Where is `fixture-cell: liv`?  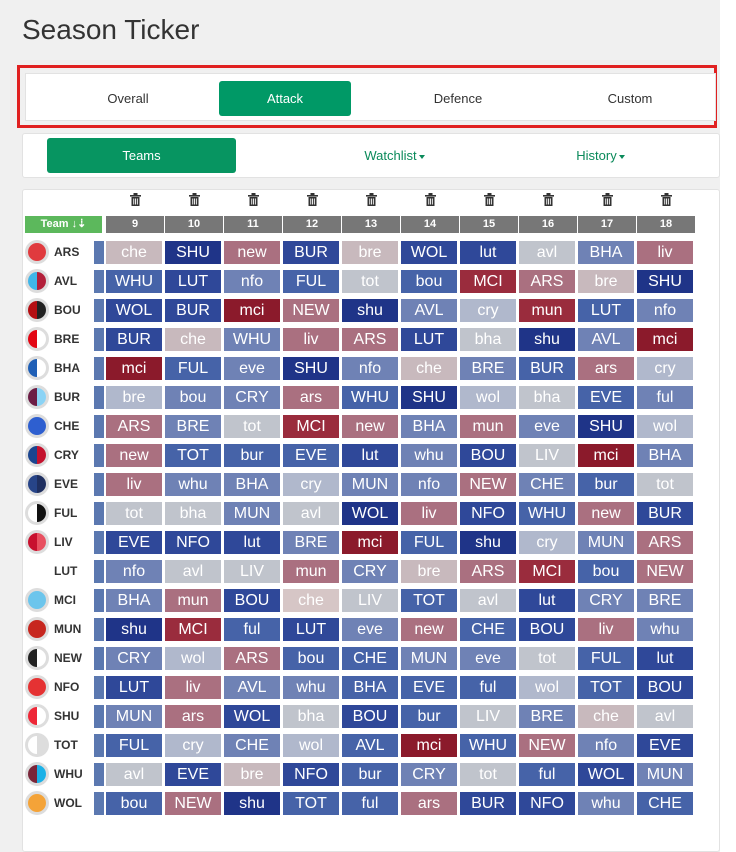
fixture-cell: liv is located at coordinates (665, 252).